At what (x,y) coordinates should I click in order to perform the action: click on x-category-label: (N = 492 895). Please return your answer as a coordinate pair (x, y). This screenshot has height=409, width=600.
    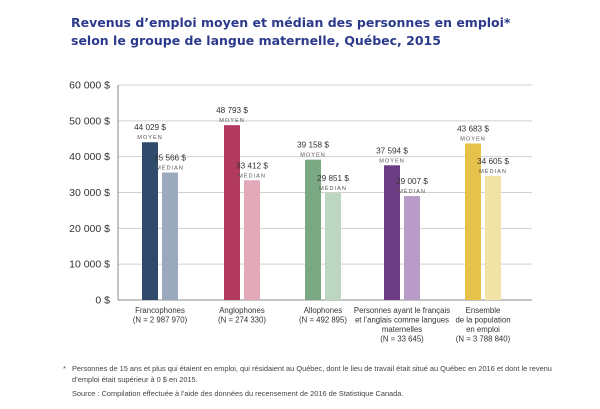
    Looking at the image, I should click on (323, 320).